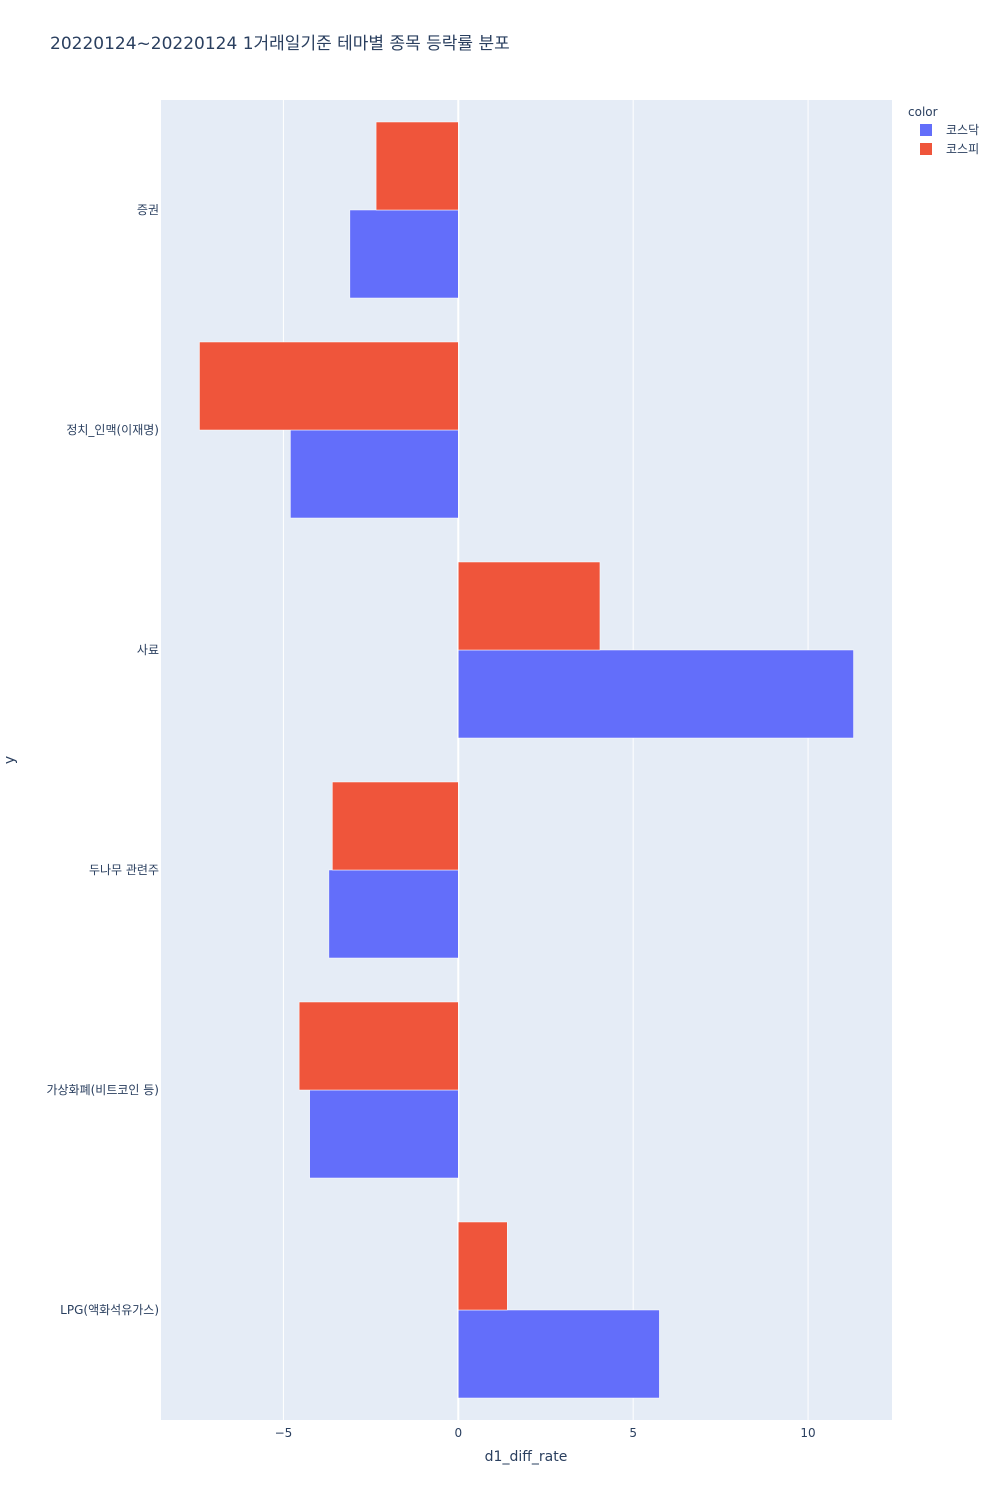 The width and height of the screenshot is (1000, 1500). Describe the element at coordinates (102, 1090) in the screenshot. I see `y-tick-label: 가상화폐(비트코인 등)` at that location.